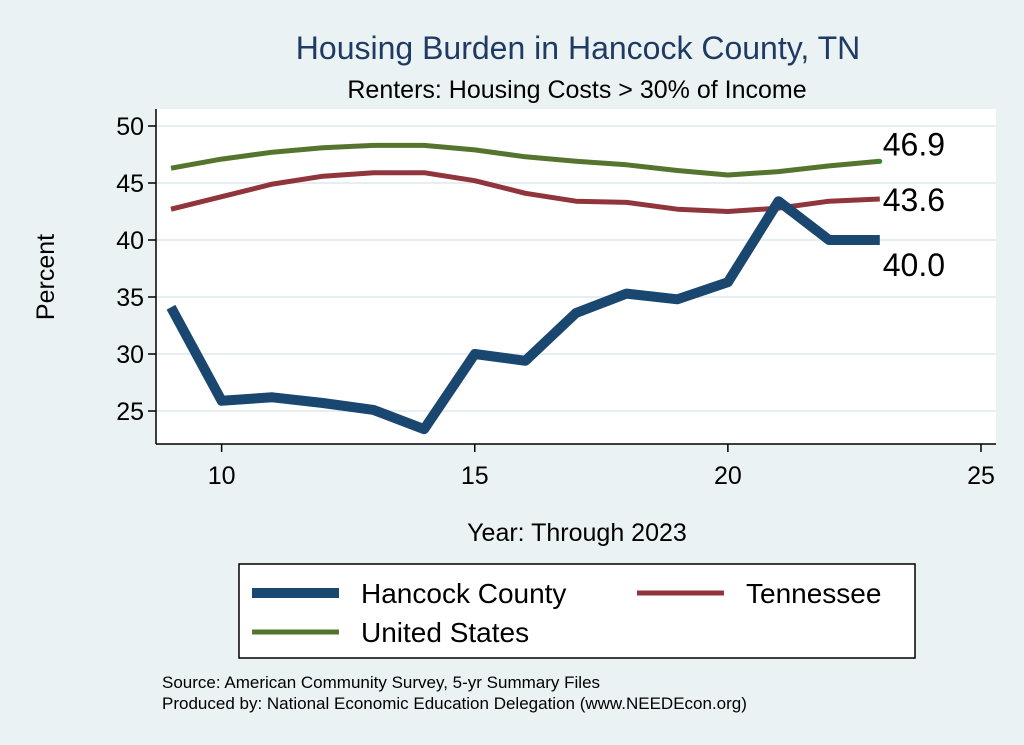 This screenshot has width=1024, height=745. What do you see at coordinates (728, 476) in the screenshot?
I see `x-tick-label-20: 20` at bounding box center [728, 476].